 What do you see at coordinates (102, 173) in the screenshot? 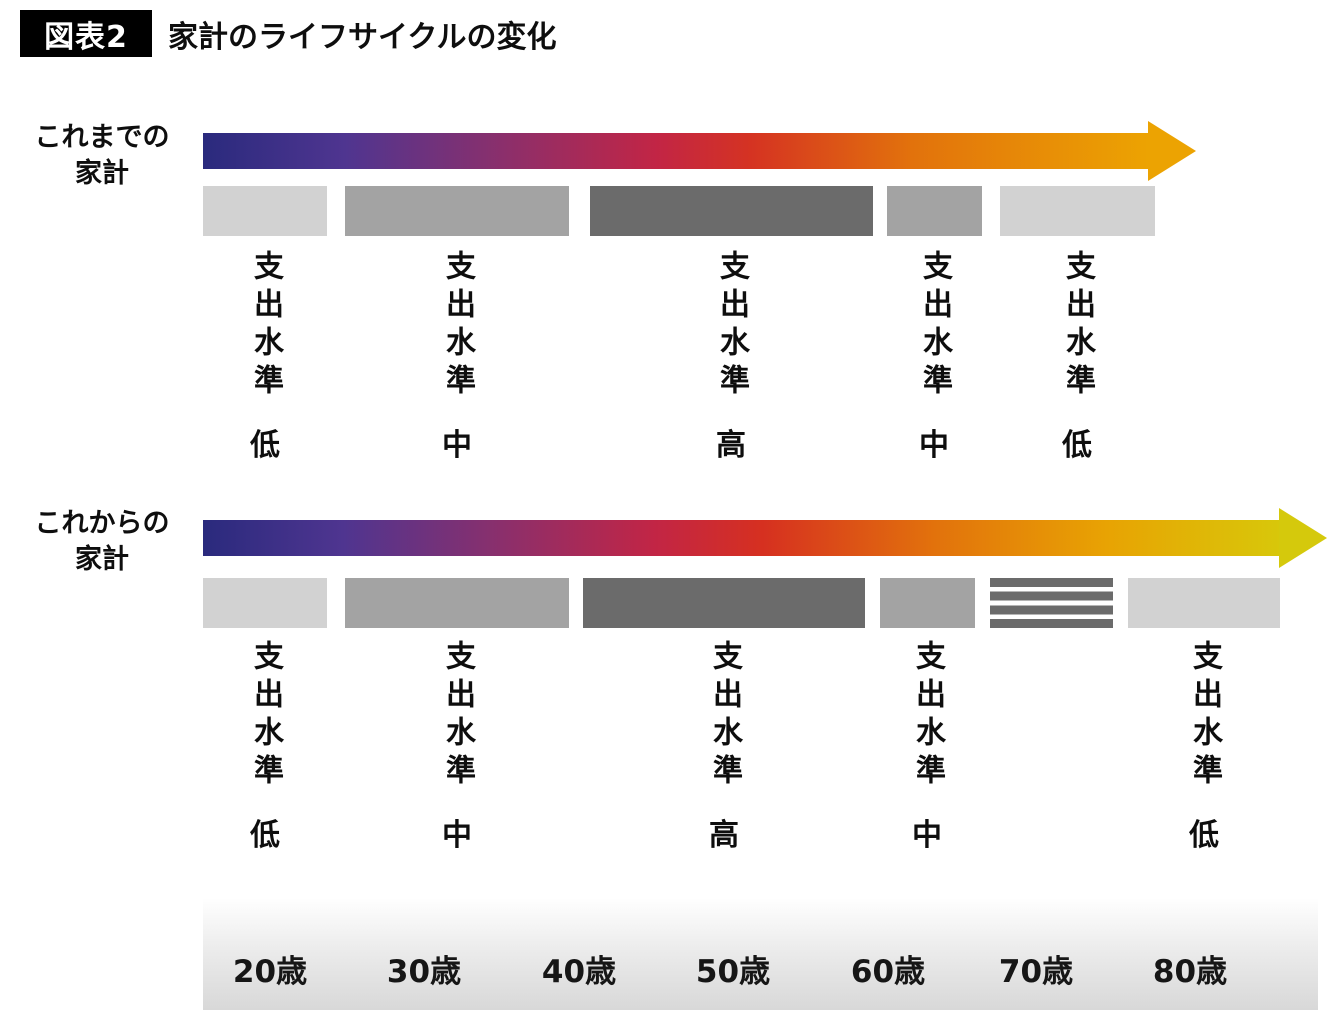
I see `section-past-label-line2: 家計` at bounding box center [102, 173].